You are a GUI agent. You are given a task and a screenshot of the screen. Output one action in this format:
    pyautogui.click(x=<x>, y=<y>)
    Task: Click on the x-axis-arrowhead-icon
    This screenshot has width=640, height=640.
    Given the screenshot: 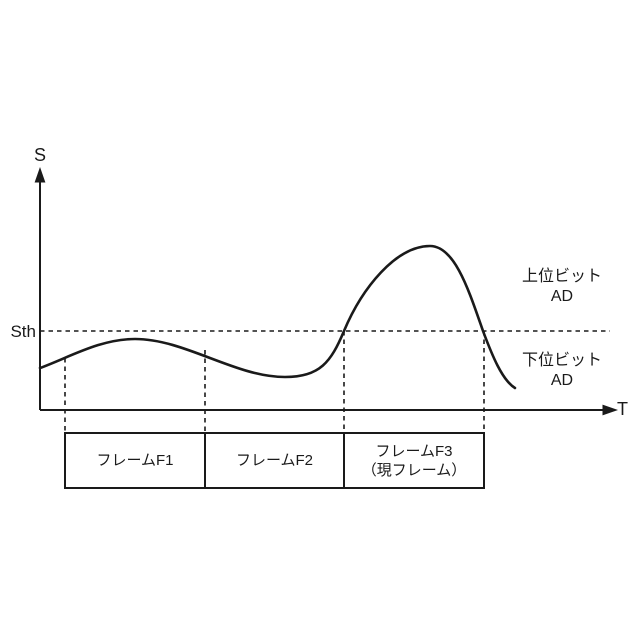 What is the action you would take?
    pyautogui.click(x=610, y=410)
    